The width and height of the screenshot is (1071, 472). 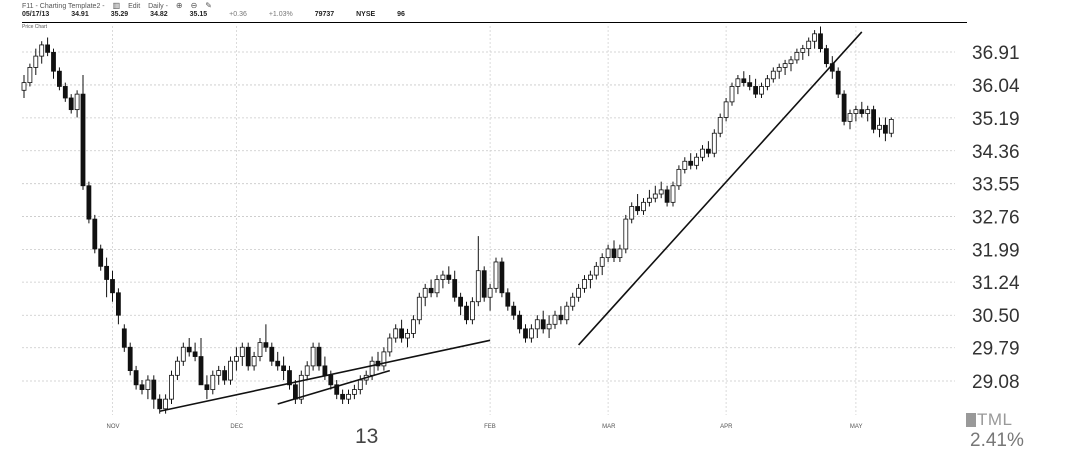 I want to click on zoom-in-icon: ⊕, so click(x=179, y=5).